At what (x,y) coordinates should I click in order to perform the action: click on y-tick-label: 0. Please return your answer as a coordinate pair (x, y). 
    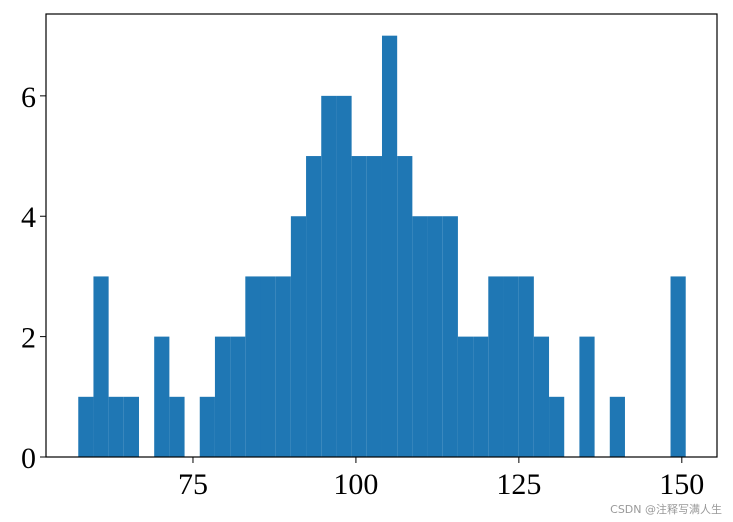
    Looking at the image, I should click on (28, 458).